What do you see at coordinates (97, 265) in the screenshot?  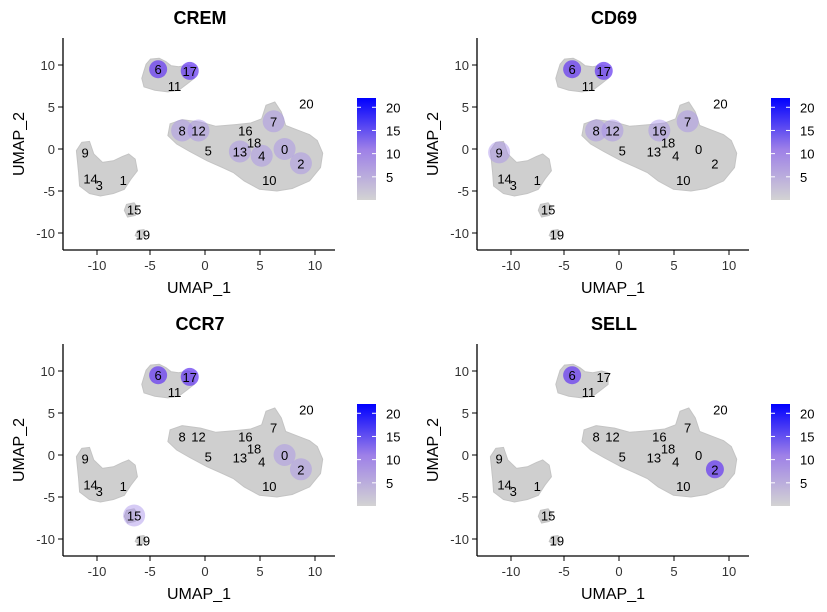 I see `x-tick-label: -10` at bounding box center [97, 265].